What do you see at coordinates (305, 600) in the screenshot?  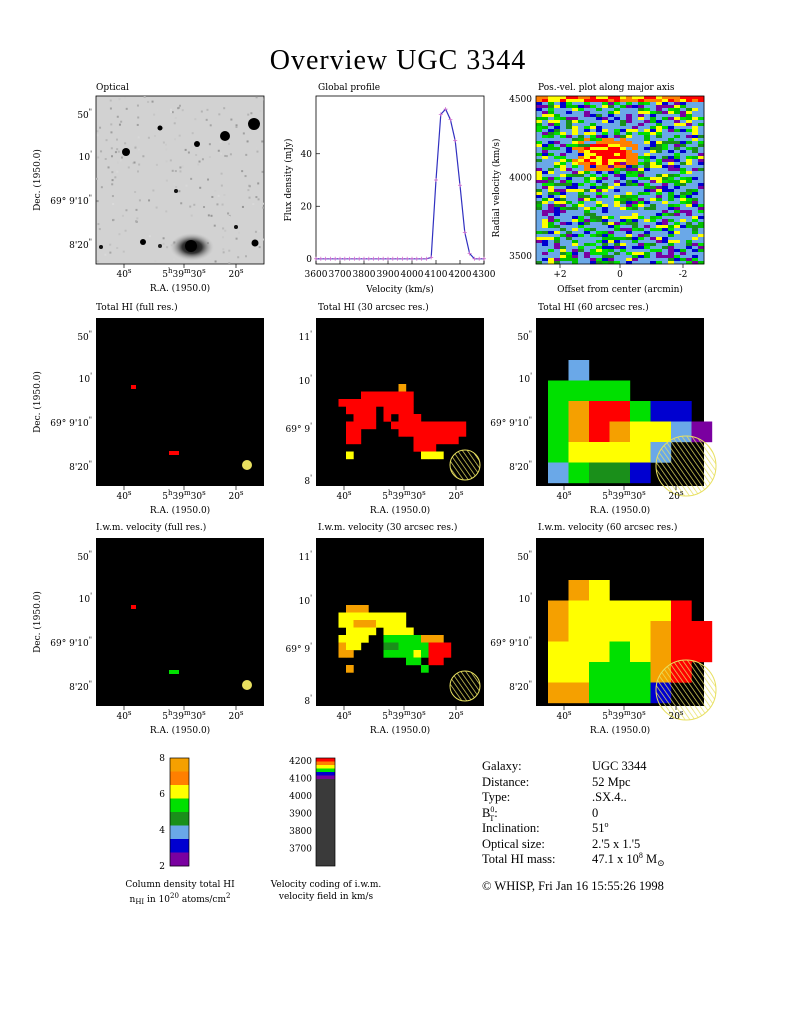 I see `dec-tick-label: 10'` at bounding box center [305, 600].